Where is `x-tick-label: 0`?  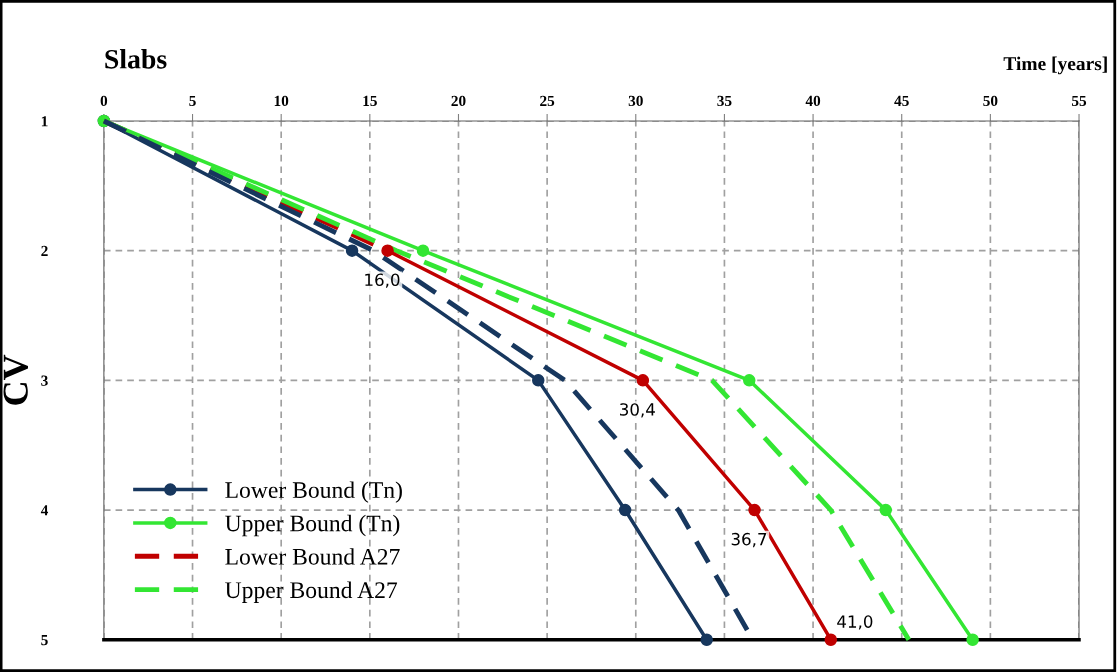 x-tick-label: 0 is located at coordinates (104, 101).